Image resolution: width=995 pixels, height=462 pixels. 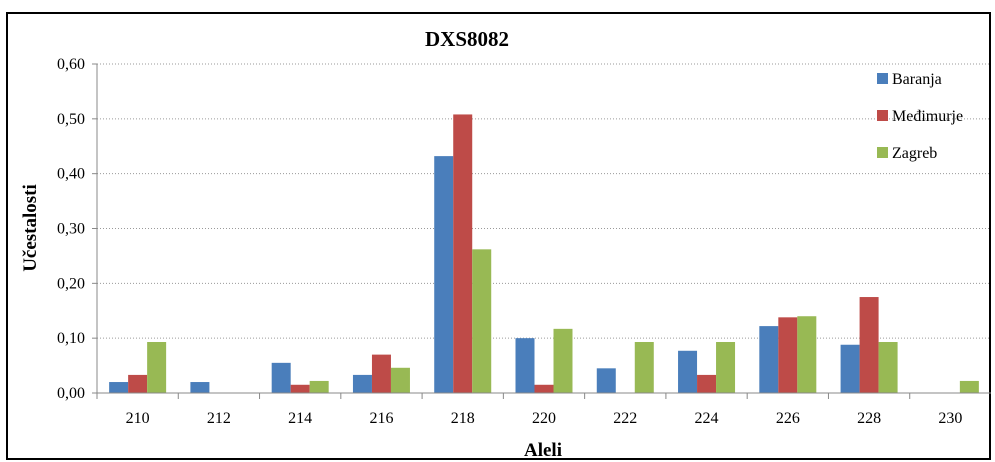 What do you see at coordinates (71, 338) in the screenshot?
I see `y-tick-label: 0,10` at bounding box center [71, 338].